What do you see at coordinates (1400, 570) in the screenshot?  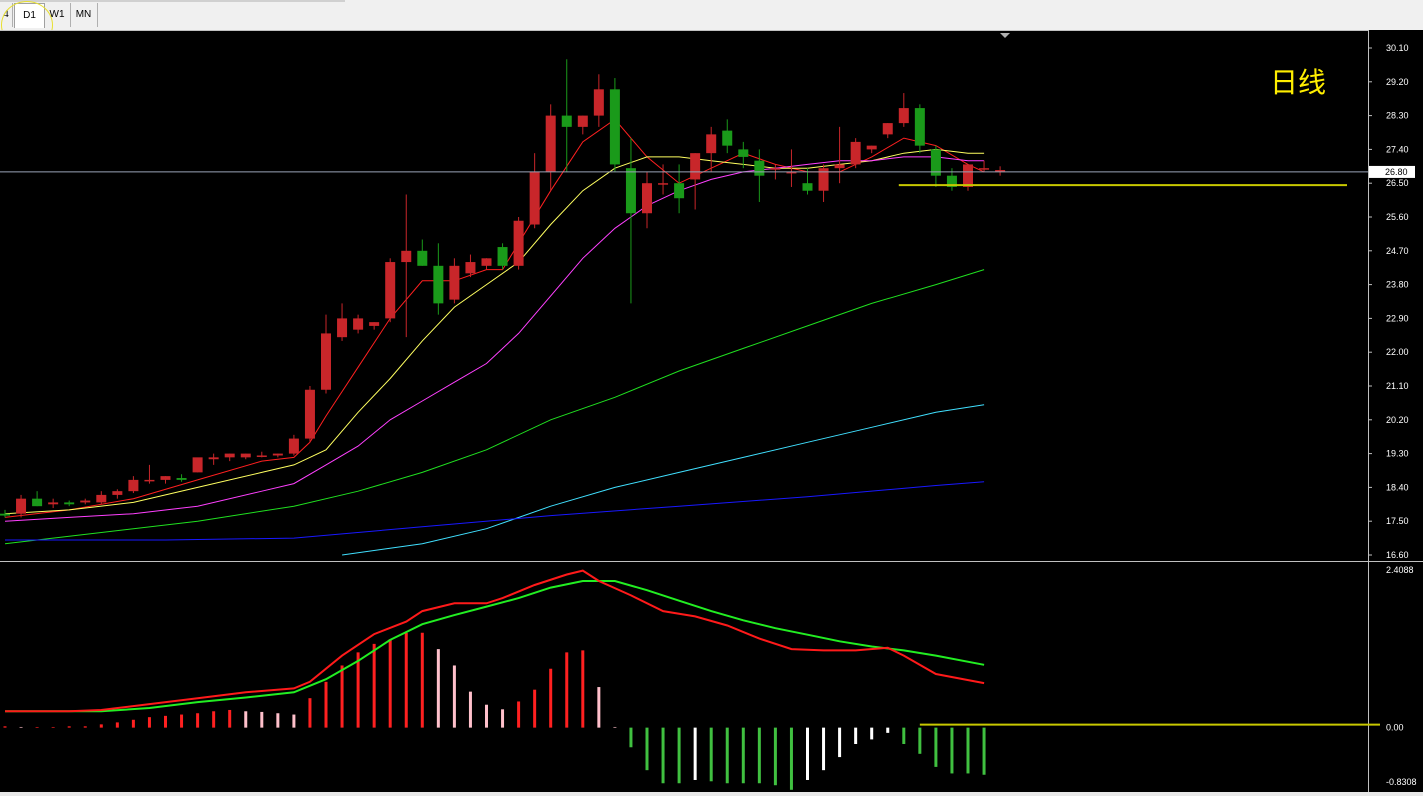 I see `macd-tick-label: 2.4088` at bounding box center [1400, 570].